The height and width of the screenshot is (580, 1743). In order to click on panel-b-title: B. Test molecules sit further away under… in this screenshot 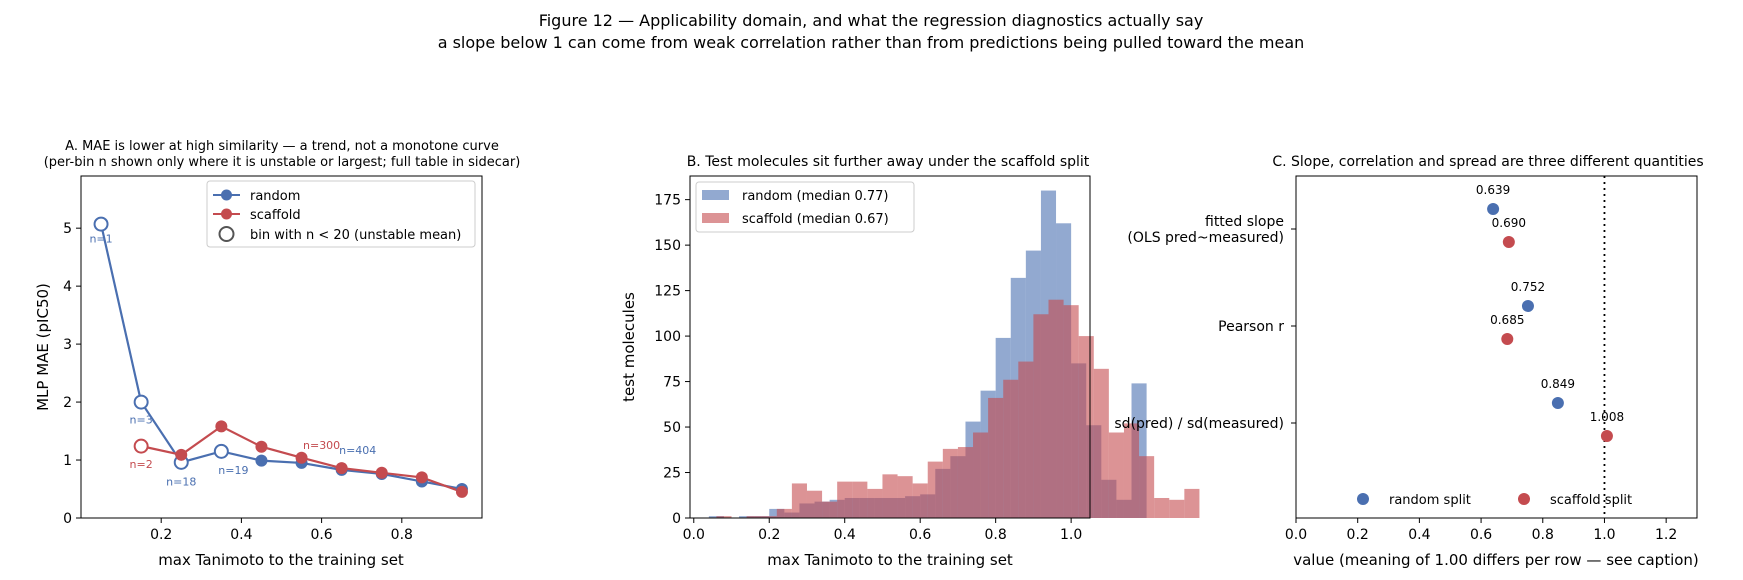, I will do `click(888, 162)`.